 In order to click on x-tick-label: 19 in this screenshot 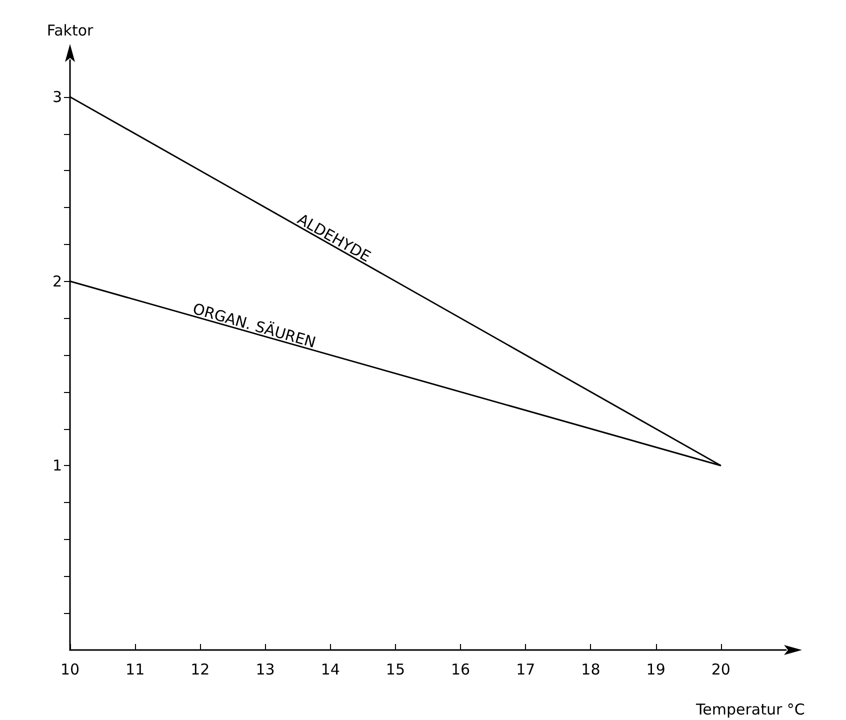, I will do `click(656, 669)`.